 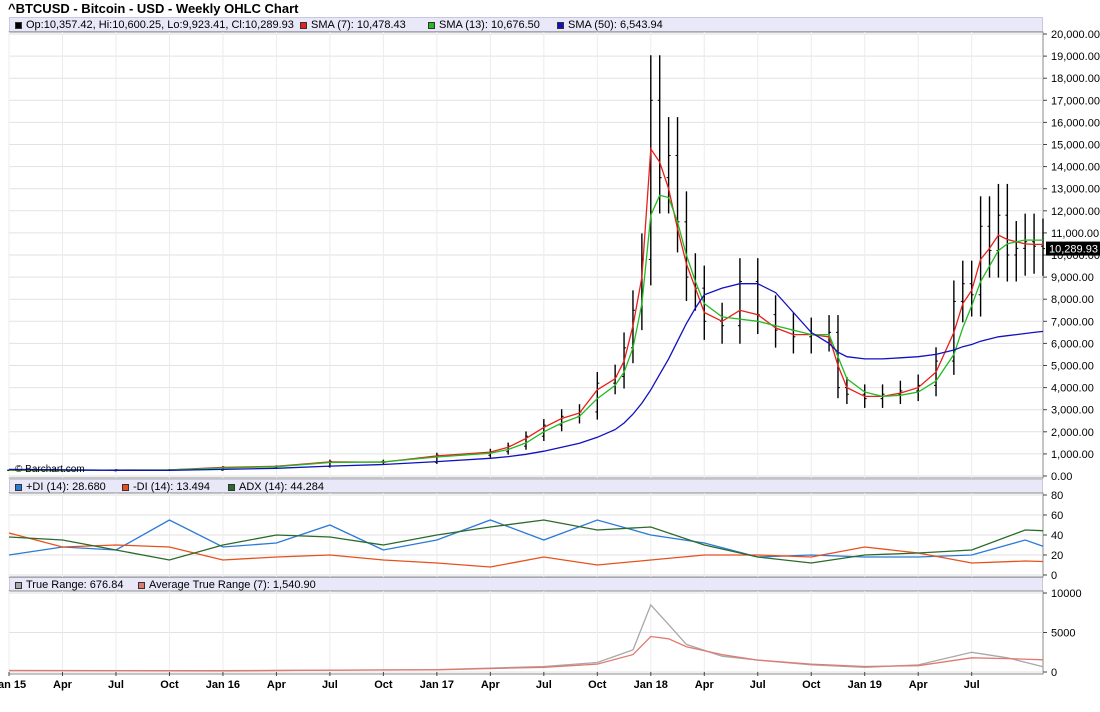 I want to click on tr-tick-label: 5000, so click(x=1063, y=634).